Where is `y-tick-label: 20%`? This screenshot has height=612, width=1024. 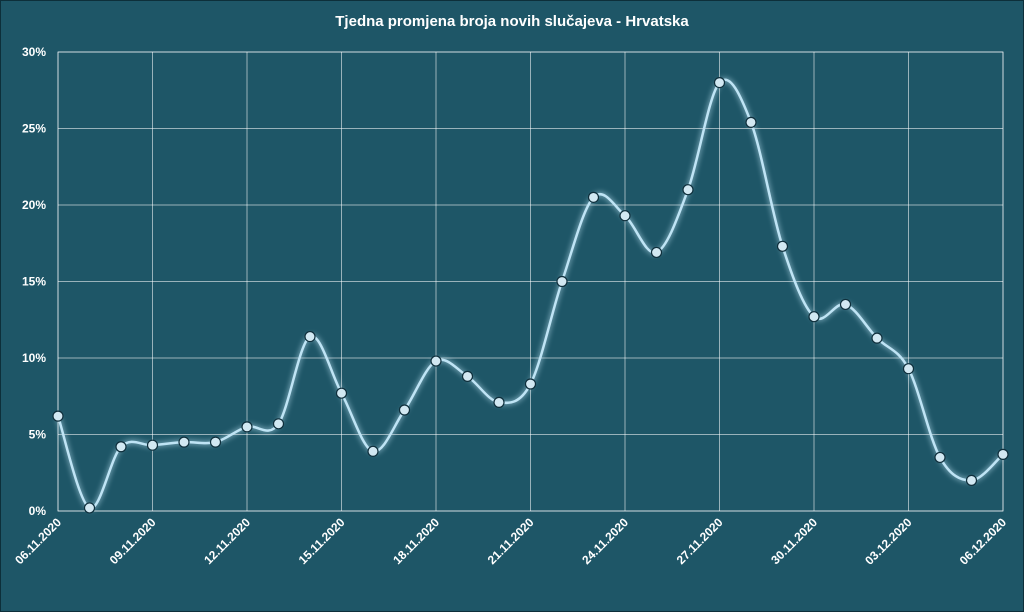 y-tick-label: 20% is located at coordinates (34, 205).